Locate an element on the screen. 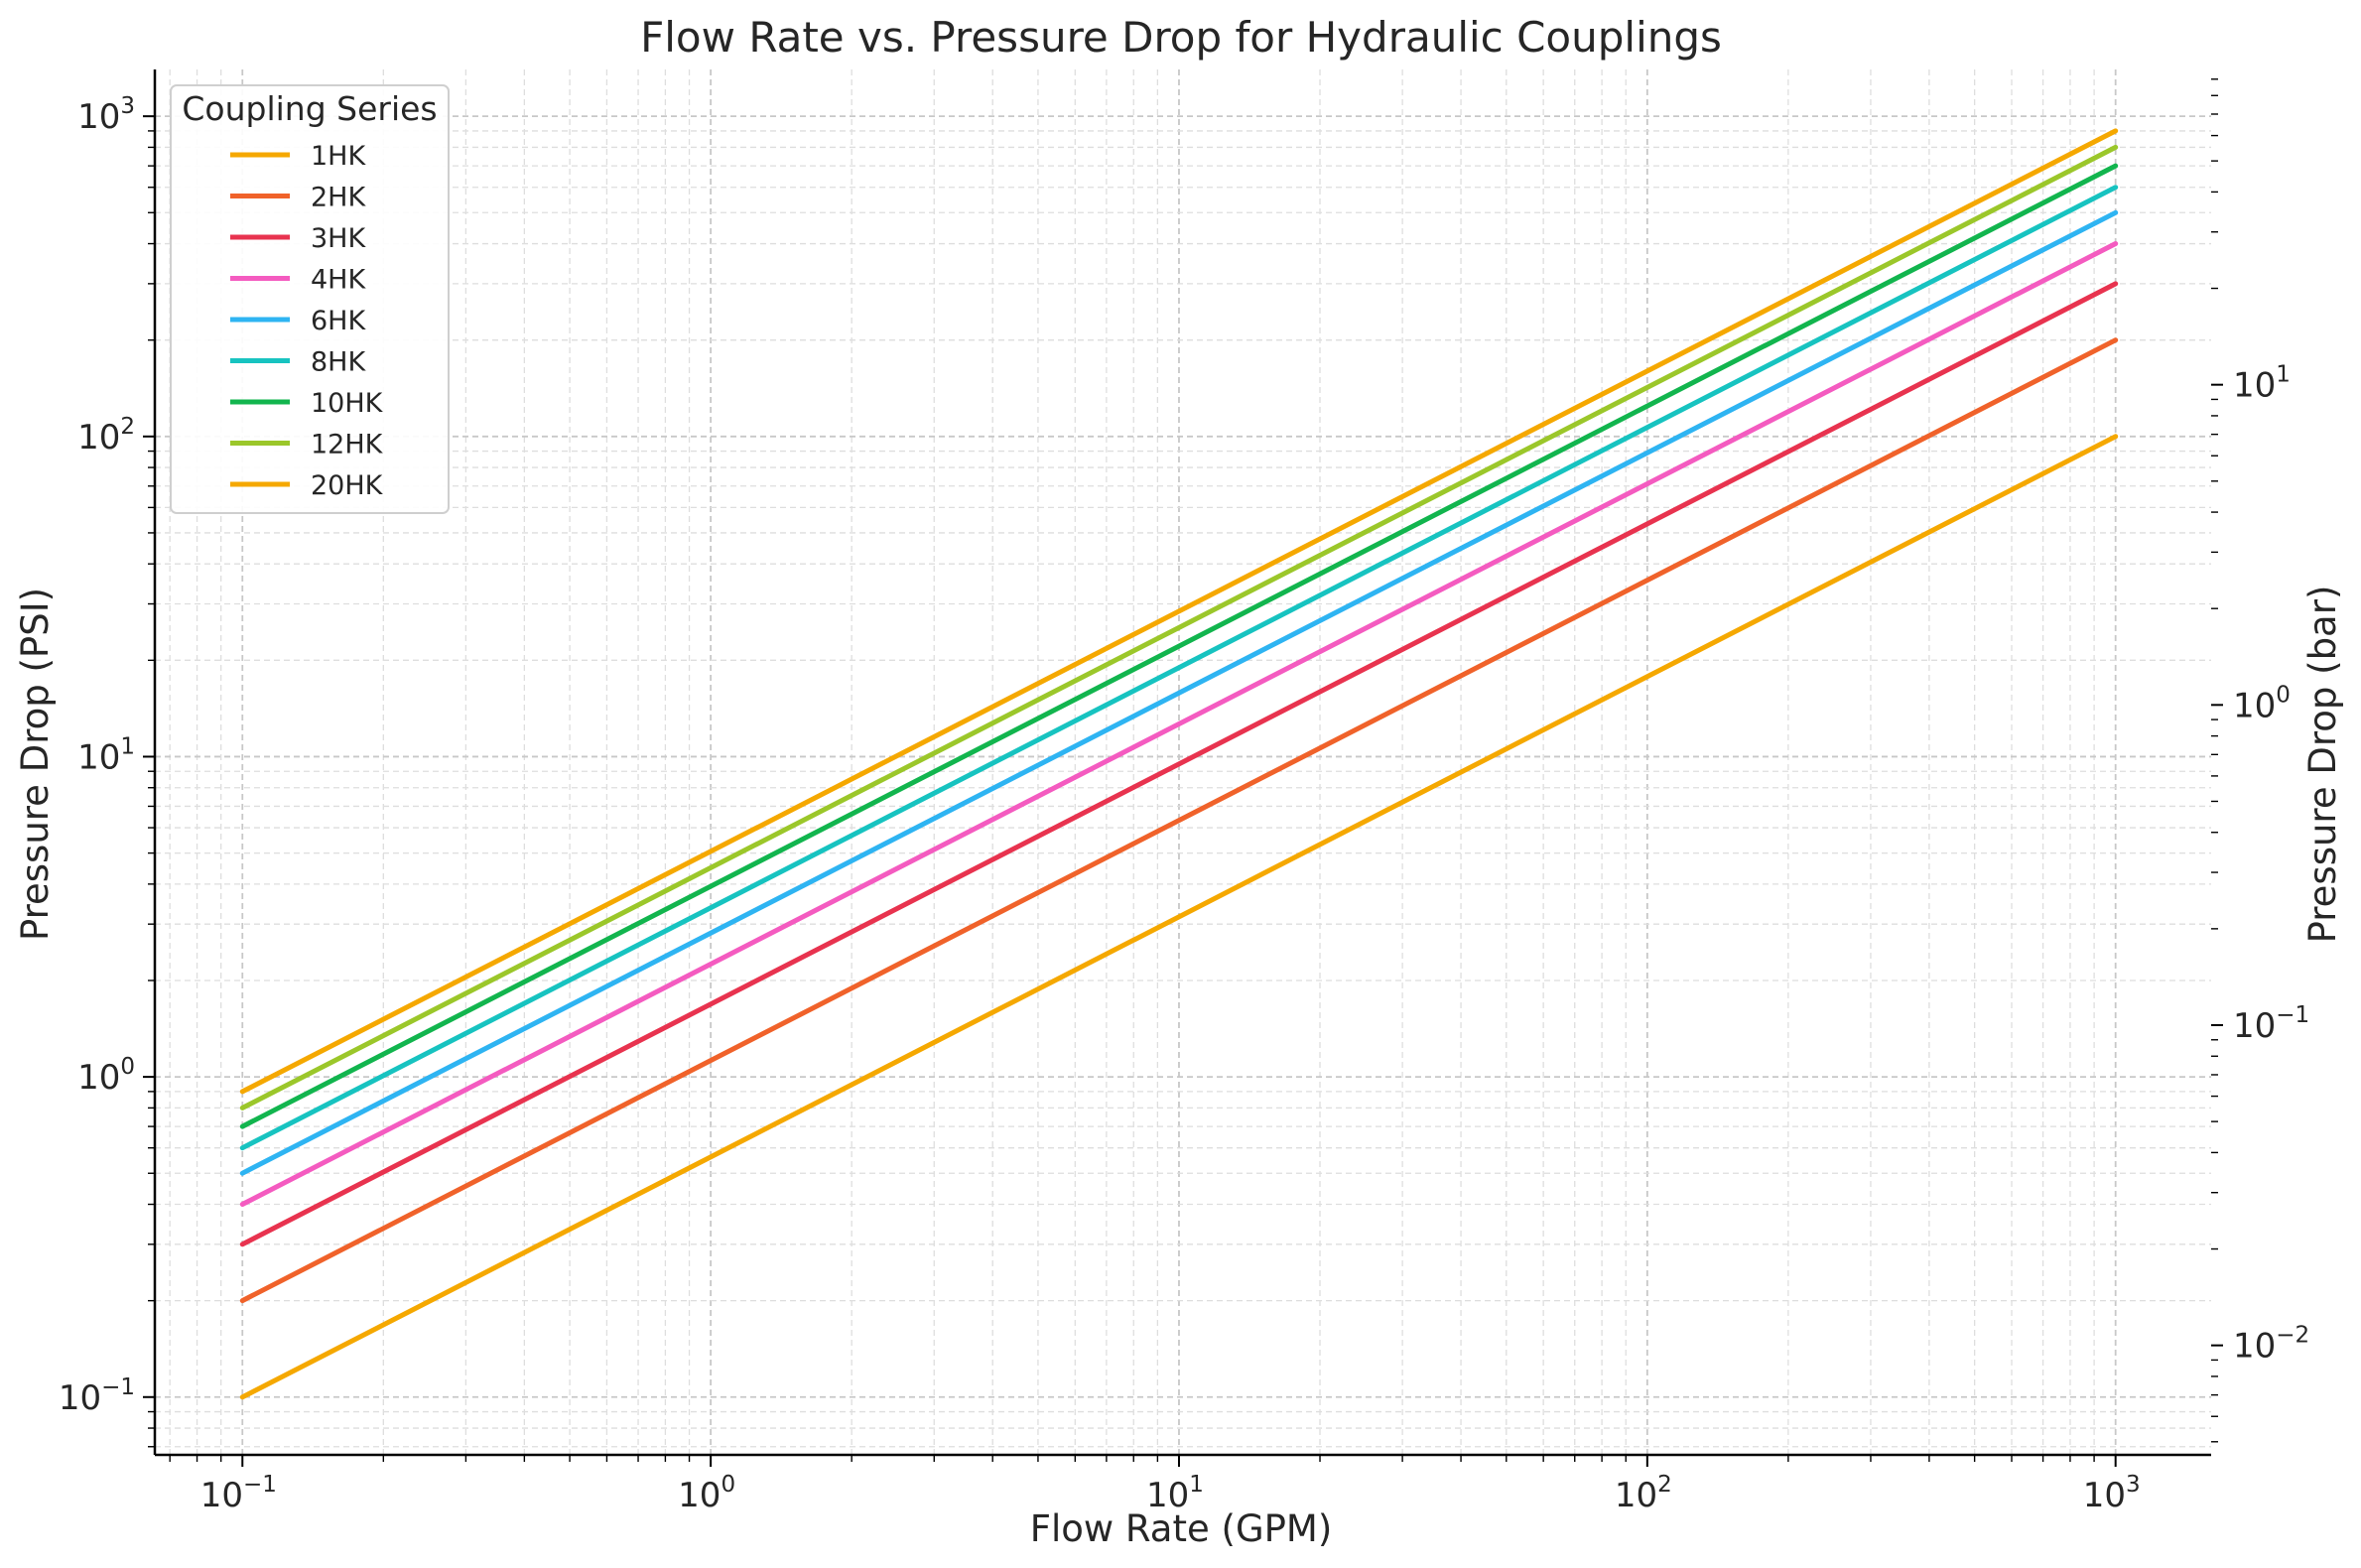 This screenshot has height=1568, width=2361. y-tick-label: 10³ is located at coordinates (106, 115).